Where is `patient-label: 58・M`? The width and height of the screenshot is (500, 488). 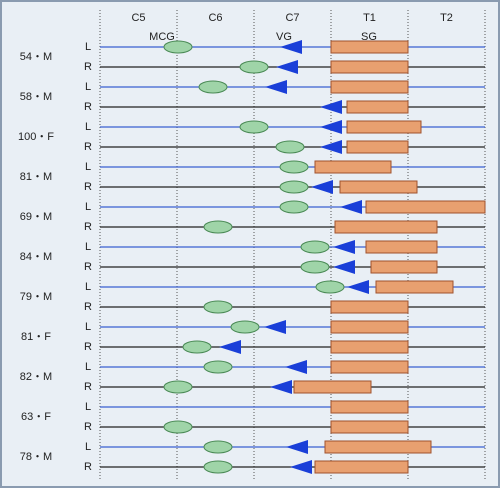
patient-label: 58・M is located at coordinates (36, 97).